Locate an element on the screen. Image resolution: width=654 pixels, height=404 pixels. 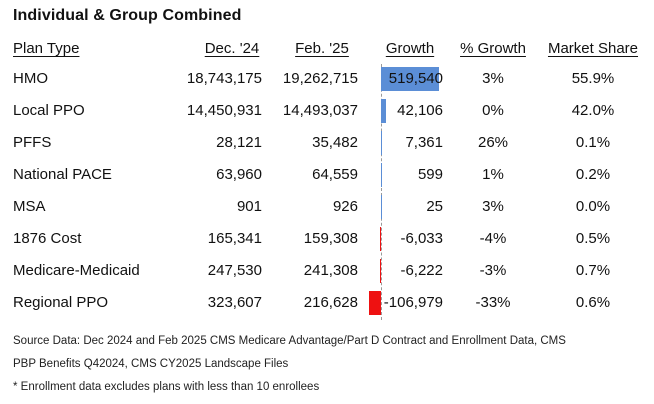
market-share-cell: 55.9% is located at coordinates (593, 78).